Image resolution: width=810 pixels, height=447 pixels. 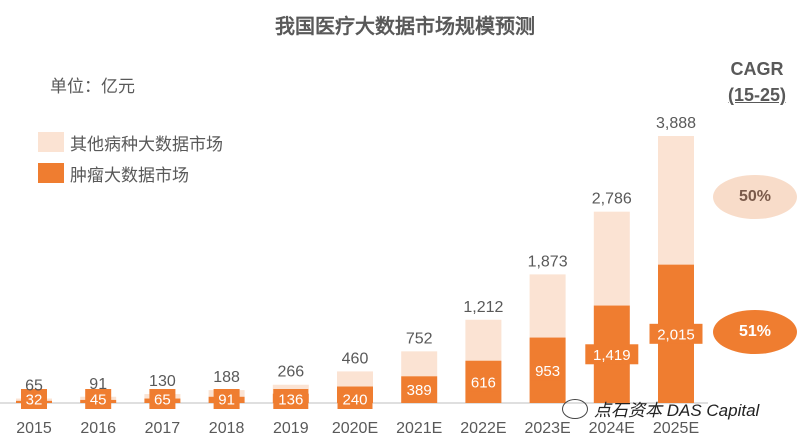 I want to click on legend: 其他病种大数据市场 肿瘤大数据市场, so click(x=130, y=159).